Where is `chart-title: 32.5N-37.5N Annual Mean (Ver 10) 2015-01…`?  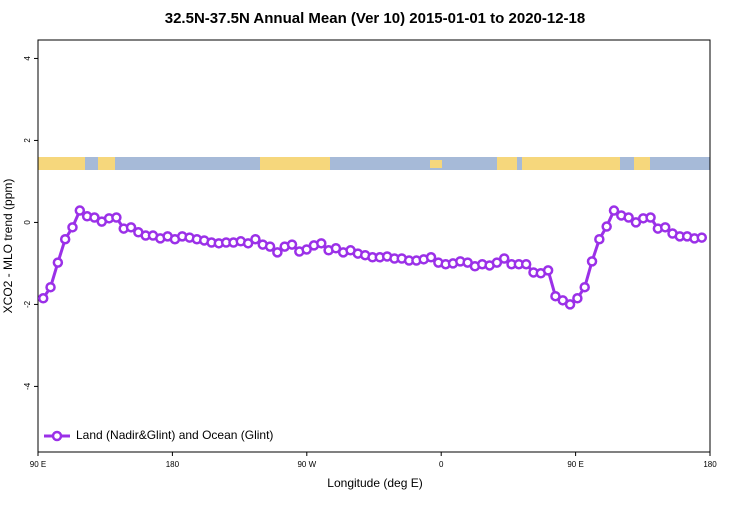
chart-title: 32.5N-37.5N Annual Mean (Ver 10) 2015-01… is located at coordinates (375, 18).